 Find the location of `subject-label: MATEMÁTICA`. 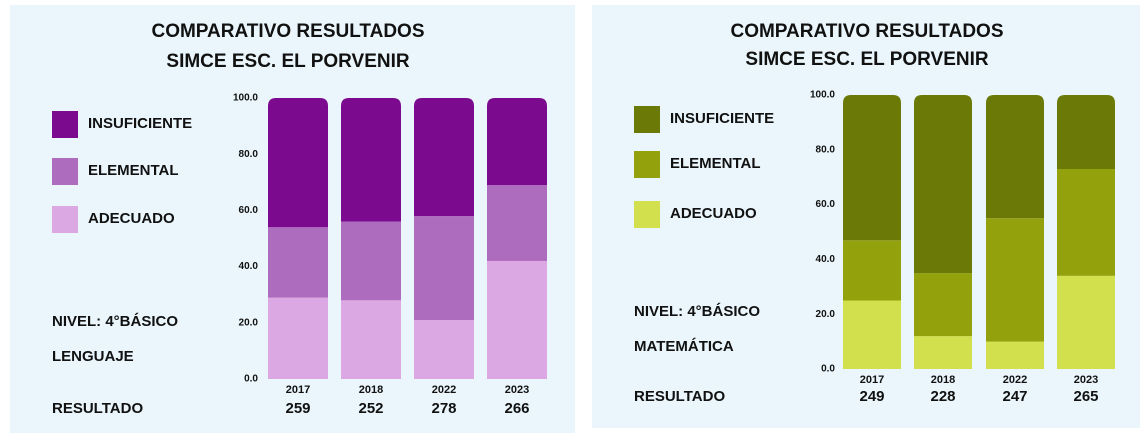

subject-label: MATEMÁTICA is located at coordinates (684, 346).